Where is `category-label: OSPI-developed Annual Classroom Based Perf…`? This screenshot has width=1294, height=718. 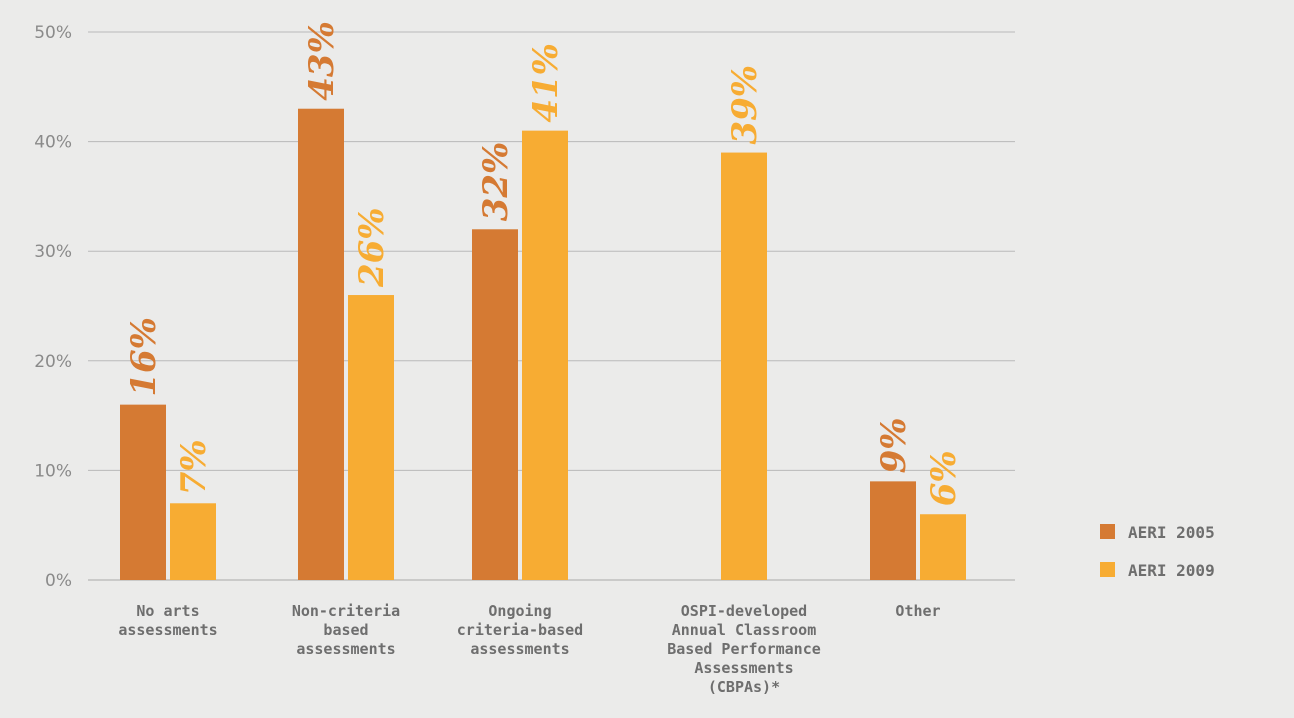 category-label: OSPI-developed Annual Classroom Based Perf… is located at coordinates (744, 649).